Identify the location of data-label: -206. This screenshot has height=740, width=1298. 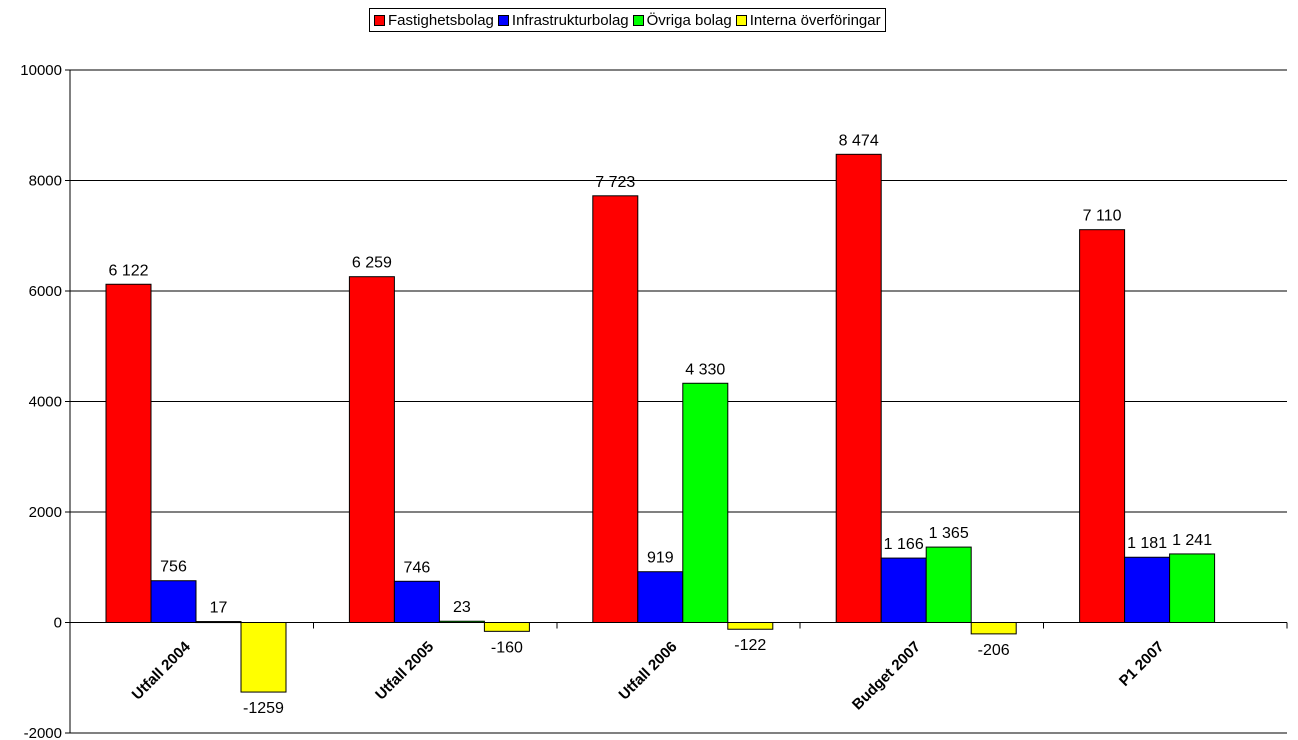
(994, 650).